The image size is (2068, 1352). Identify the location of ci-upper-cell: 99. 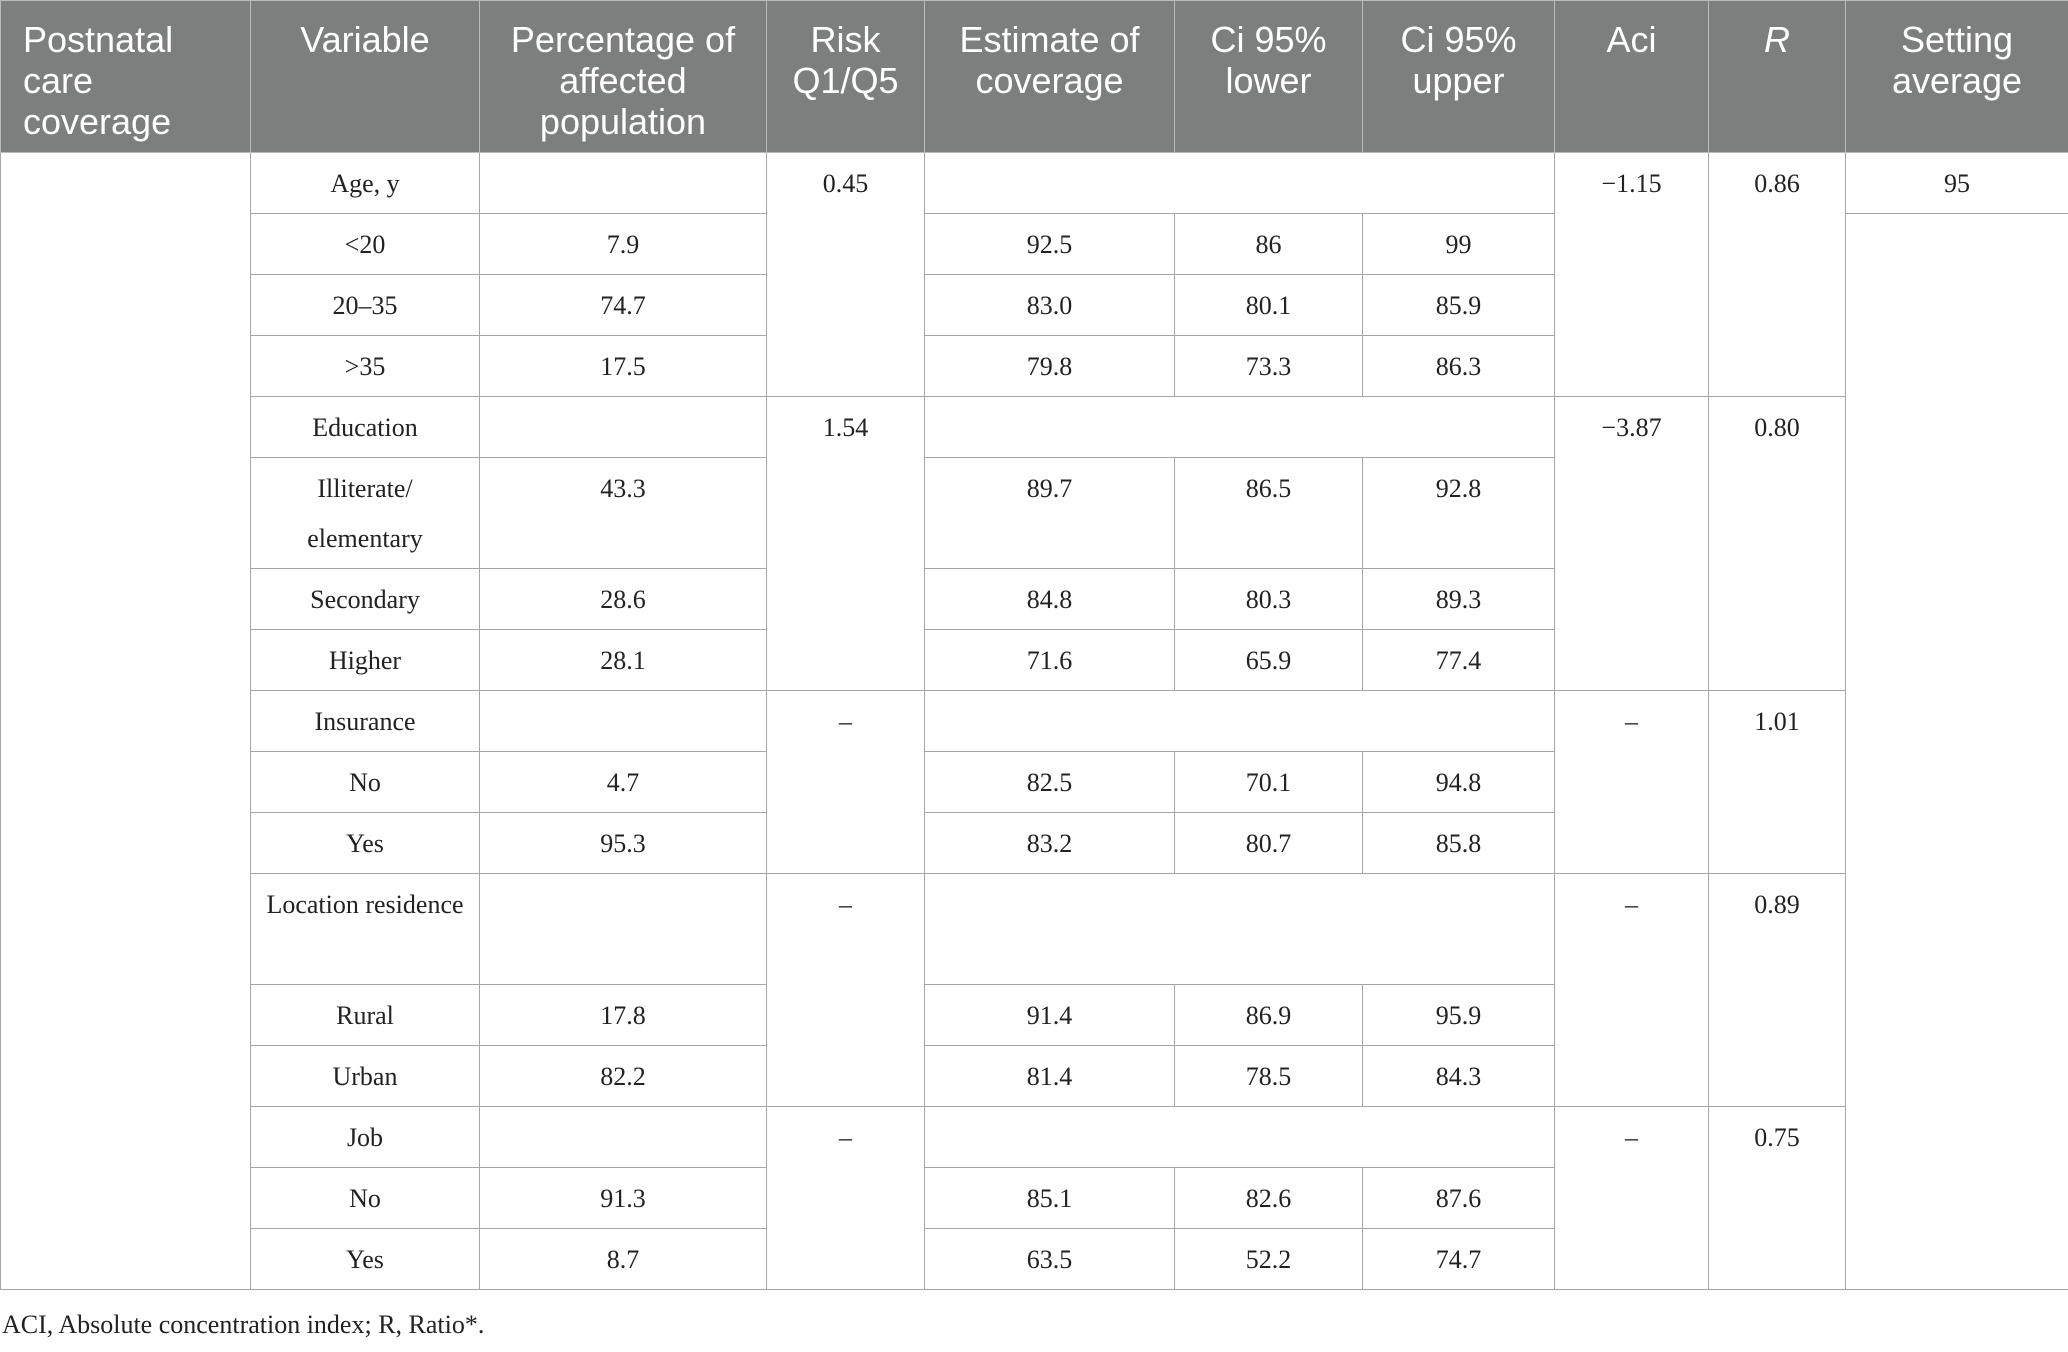
(1458, 244).